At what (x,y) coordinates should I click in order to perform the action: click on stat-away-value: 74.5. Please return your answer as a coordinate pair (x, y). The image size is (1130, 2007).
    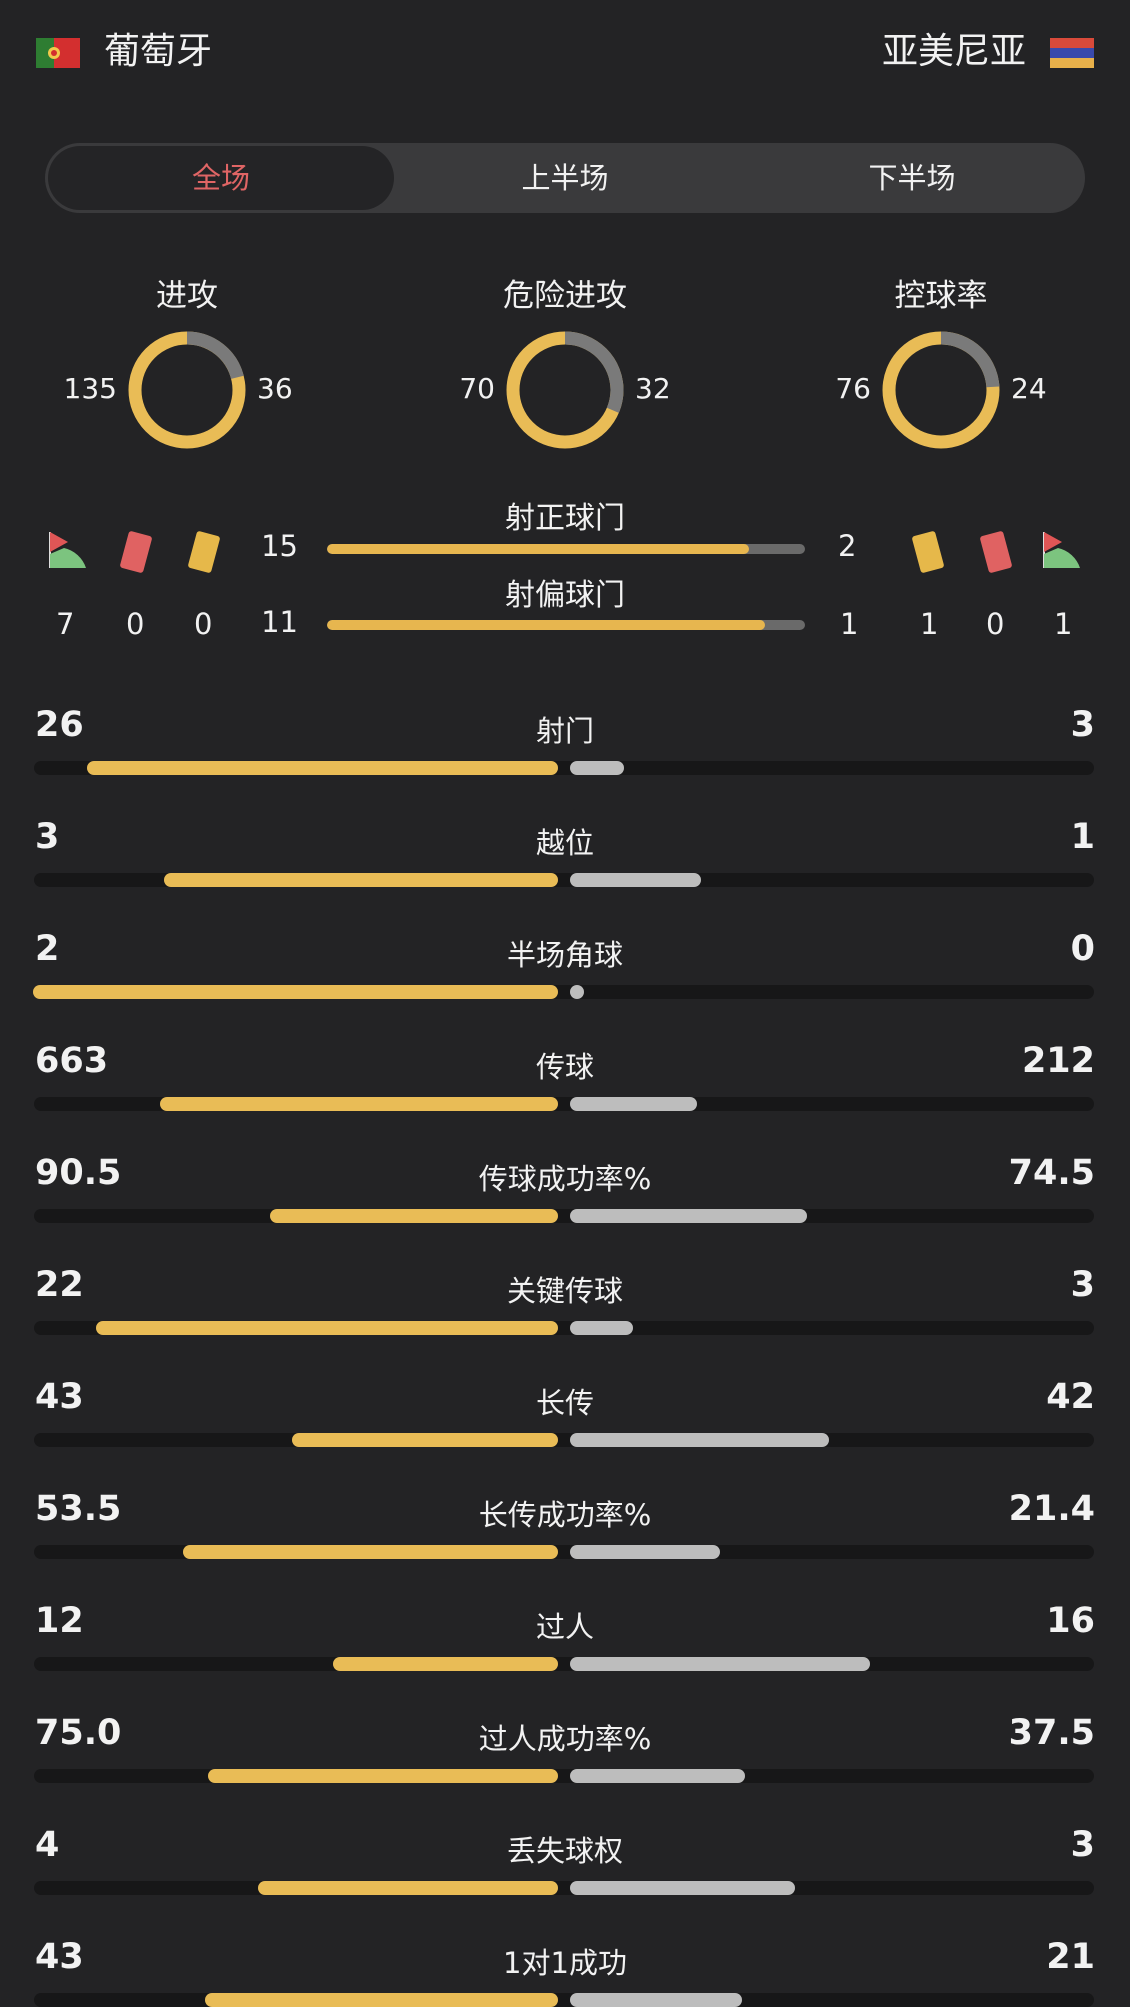
    Looking at the image, I should click on (1051, 1173).